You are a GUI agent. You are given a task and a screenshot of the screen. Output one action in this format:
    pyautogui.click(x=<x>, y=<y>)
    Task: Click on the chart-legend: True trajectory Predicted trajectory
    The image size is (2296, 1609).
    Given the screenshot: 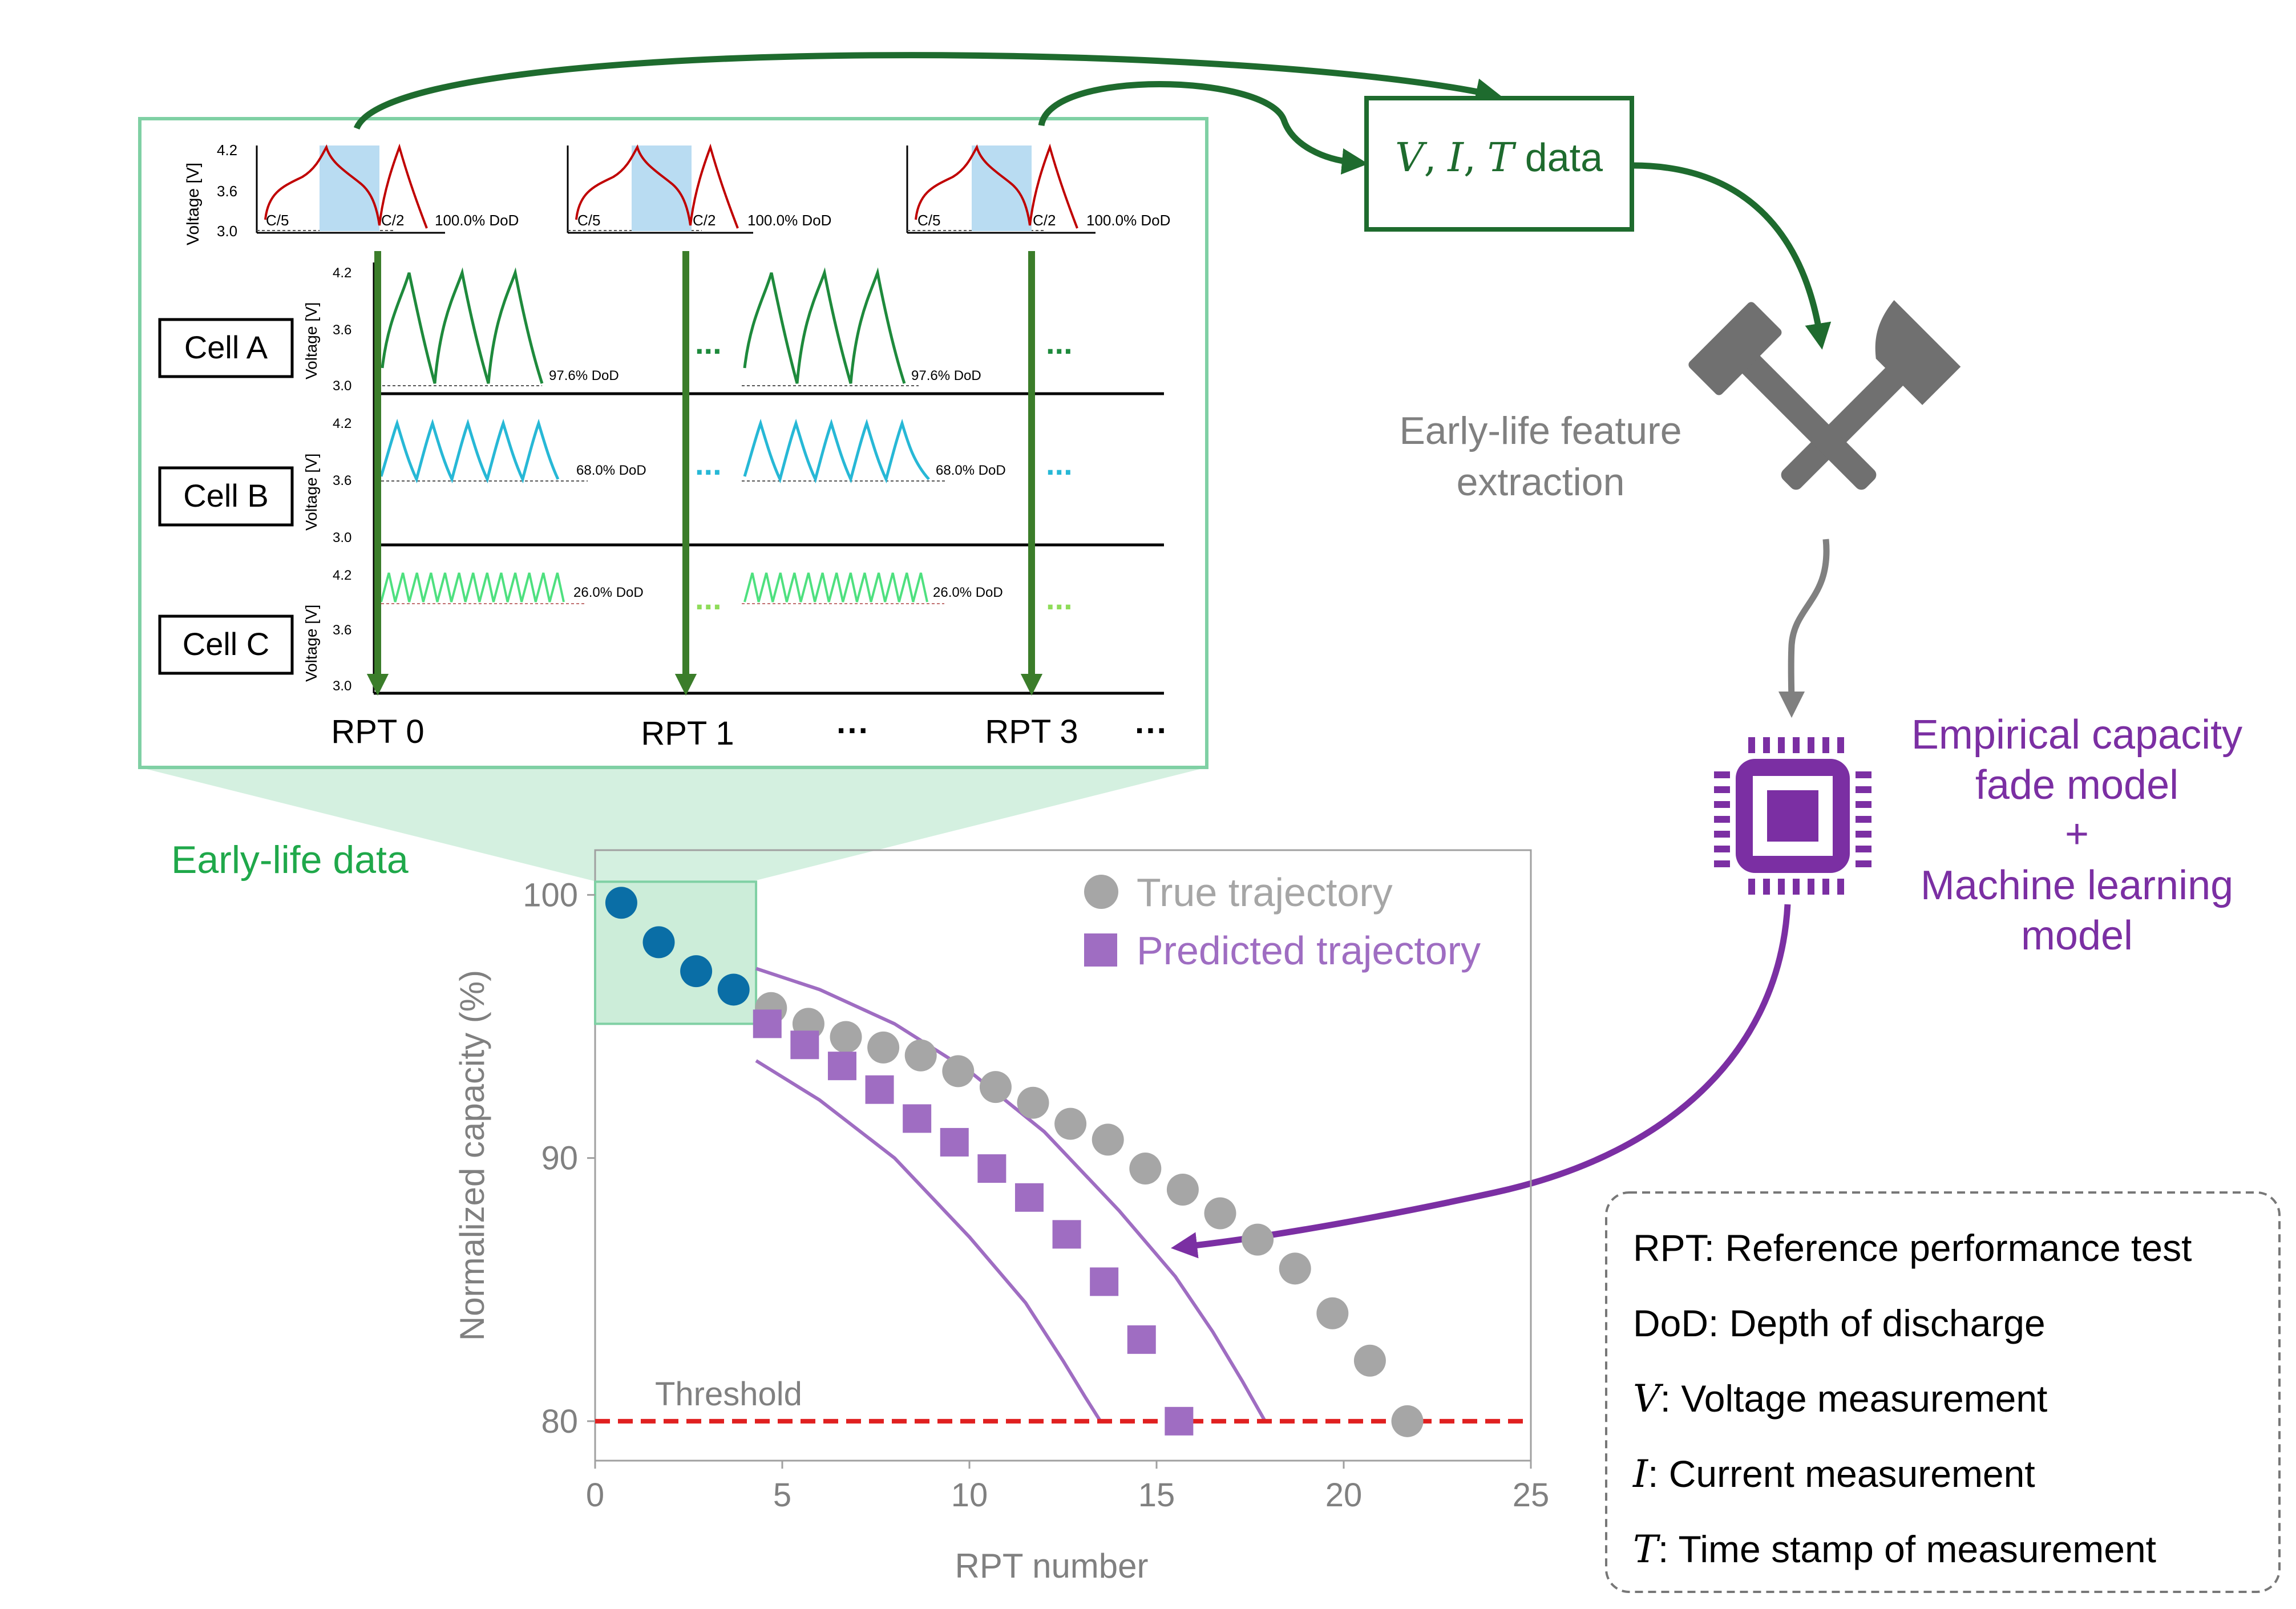 What is the action you would take?
    pyautogui.click(x=1282, y=922)
    